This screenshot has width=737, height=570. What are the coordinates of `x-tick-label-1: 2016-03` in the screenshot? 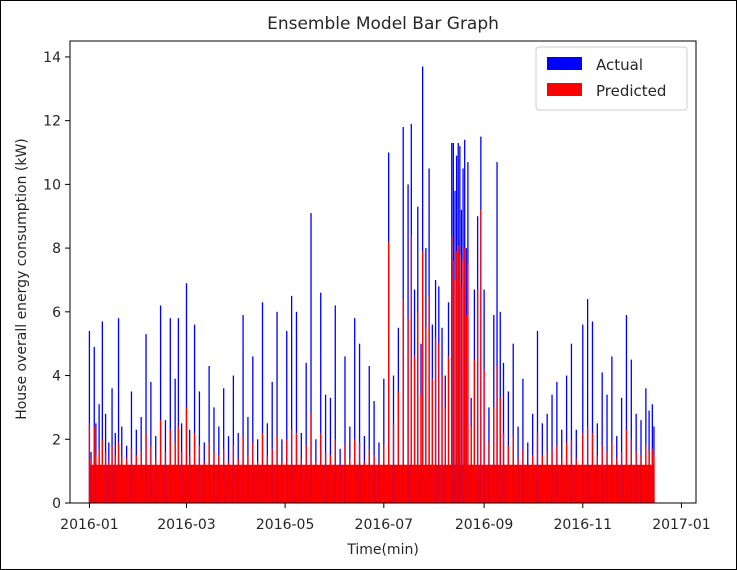 It's located at (186, 525).